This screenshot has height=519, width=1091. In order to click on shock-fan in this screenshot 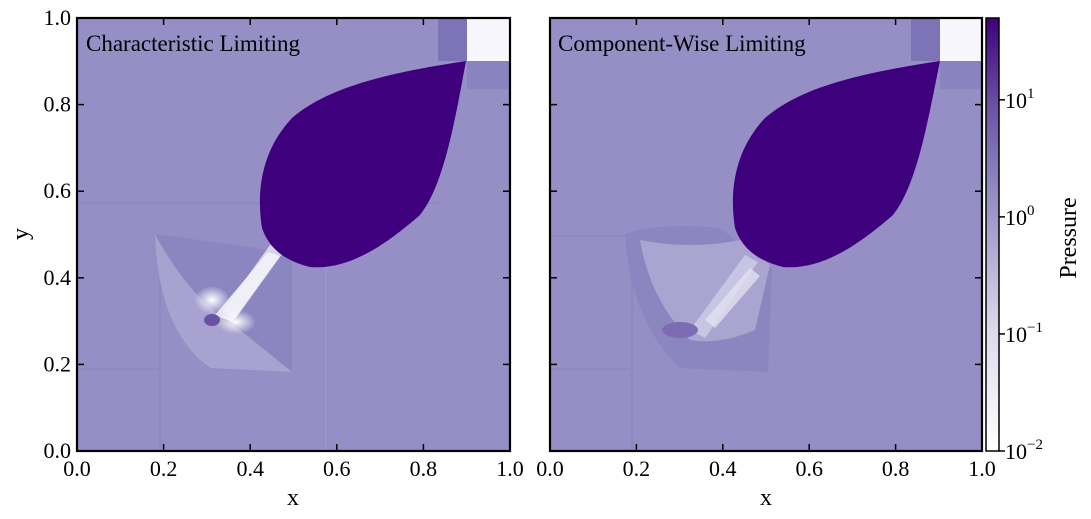, I will do `click(223, 303)`.